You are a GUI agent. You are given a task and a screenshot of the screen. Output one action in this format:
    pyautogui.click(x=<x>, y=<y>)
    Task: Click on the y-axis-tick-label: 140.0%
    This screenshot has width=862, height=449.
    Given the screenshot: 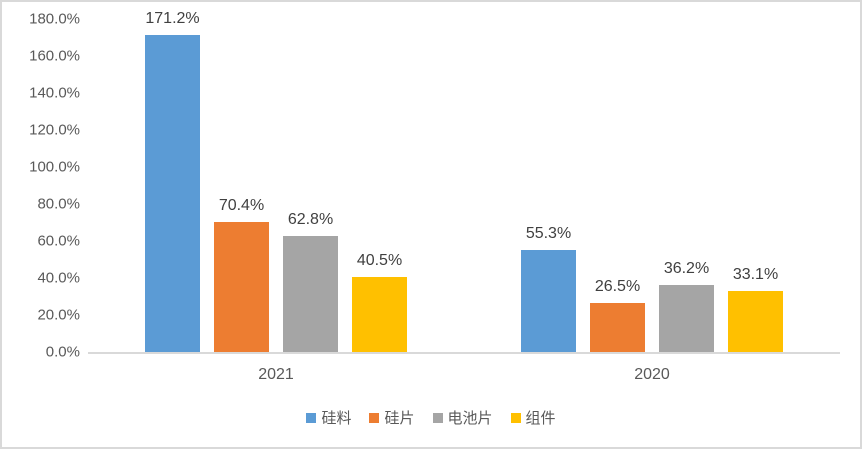 What is the action you would take?
    pyautogui.click(x=54, y=93)
    